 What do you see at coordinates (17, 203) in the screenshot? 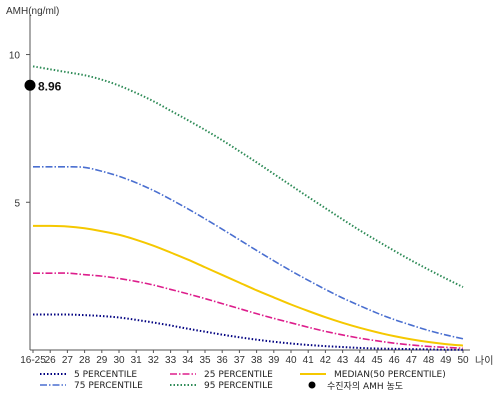
I see `y-tick-label: 5` at bounding box center [17, 203].